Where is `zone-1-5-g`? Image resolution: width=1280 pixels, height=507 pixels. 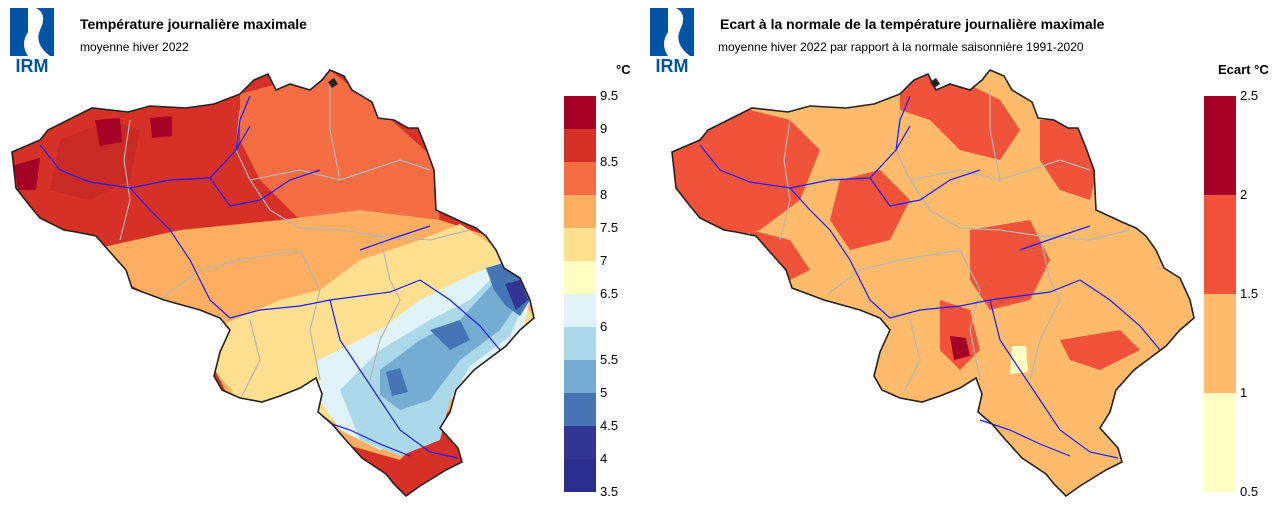
zone-1-5-g is located at coordinates (1100, 350).